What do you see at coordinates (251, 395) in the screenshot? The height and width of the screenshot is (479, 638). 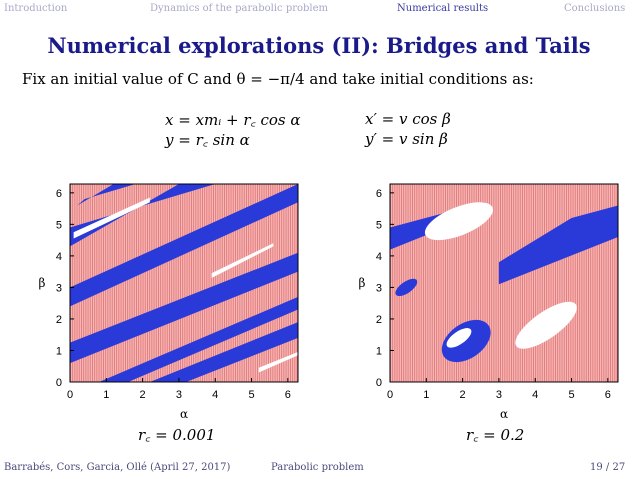 I see `x-tick-label: 5` at bounding box center [251, 395].